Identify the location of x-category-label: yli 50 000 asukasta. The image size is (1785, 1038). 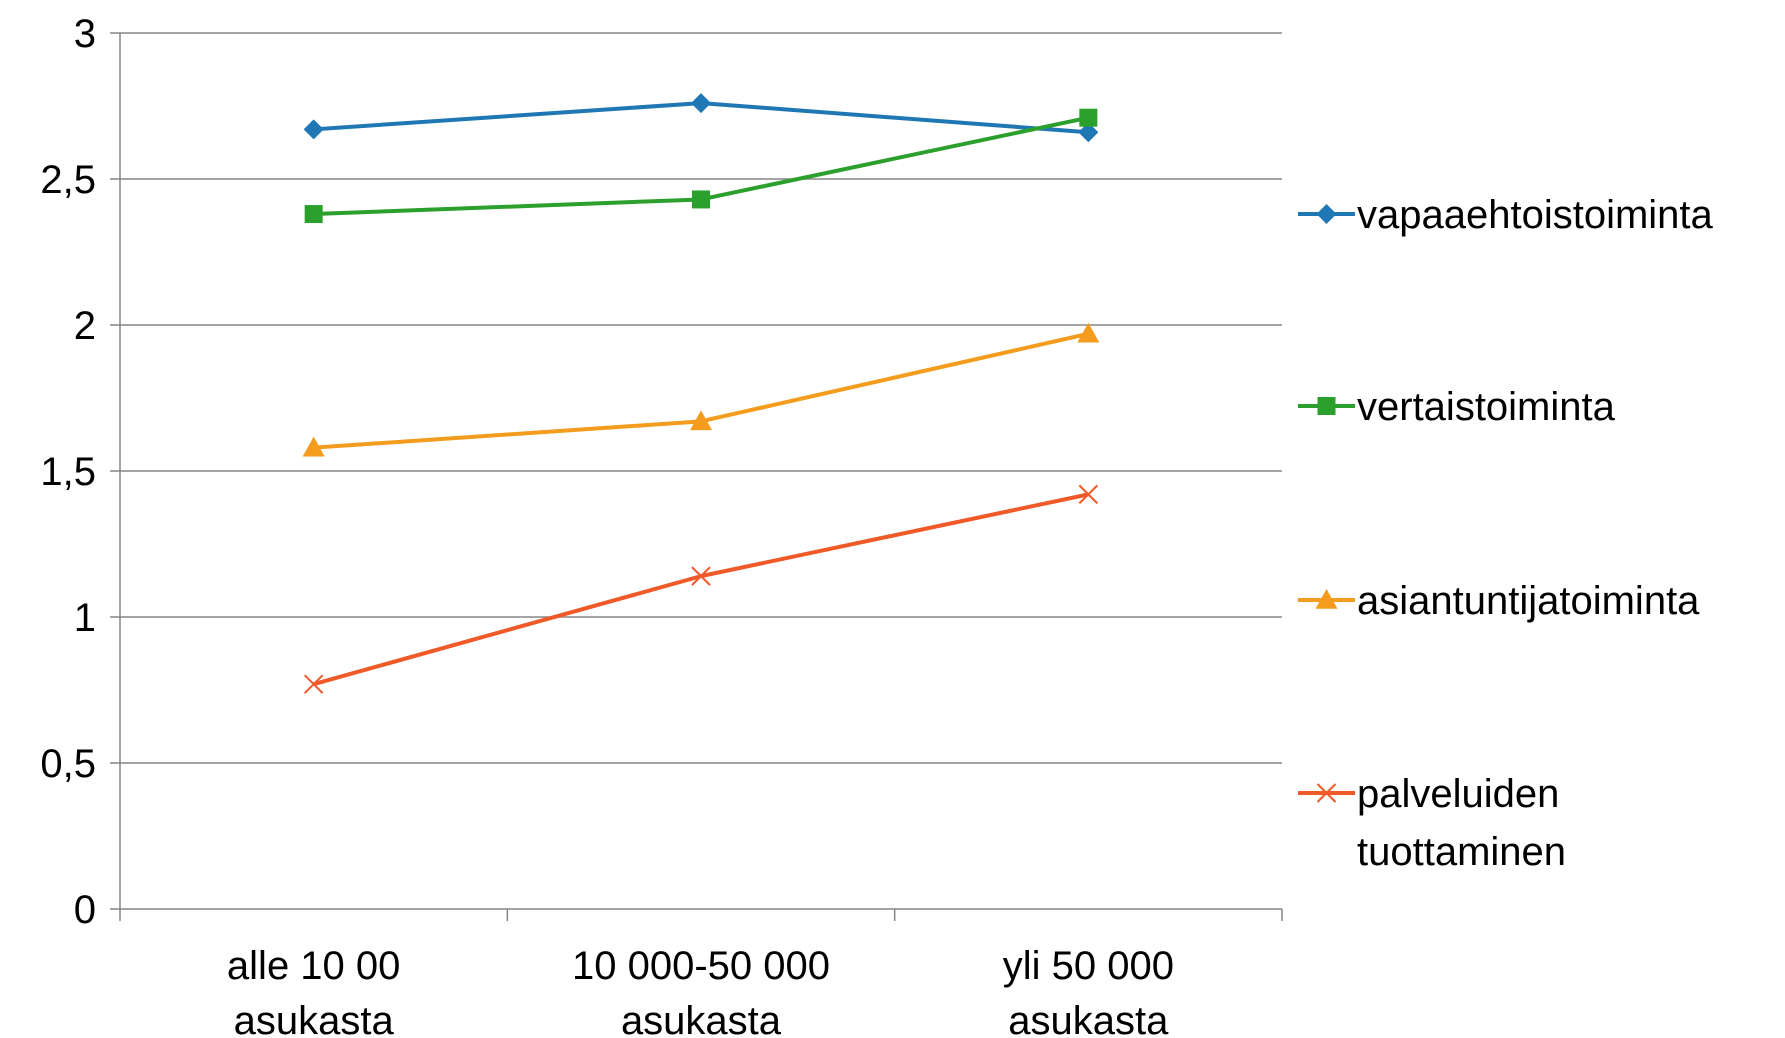
(1088, 991).